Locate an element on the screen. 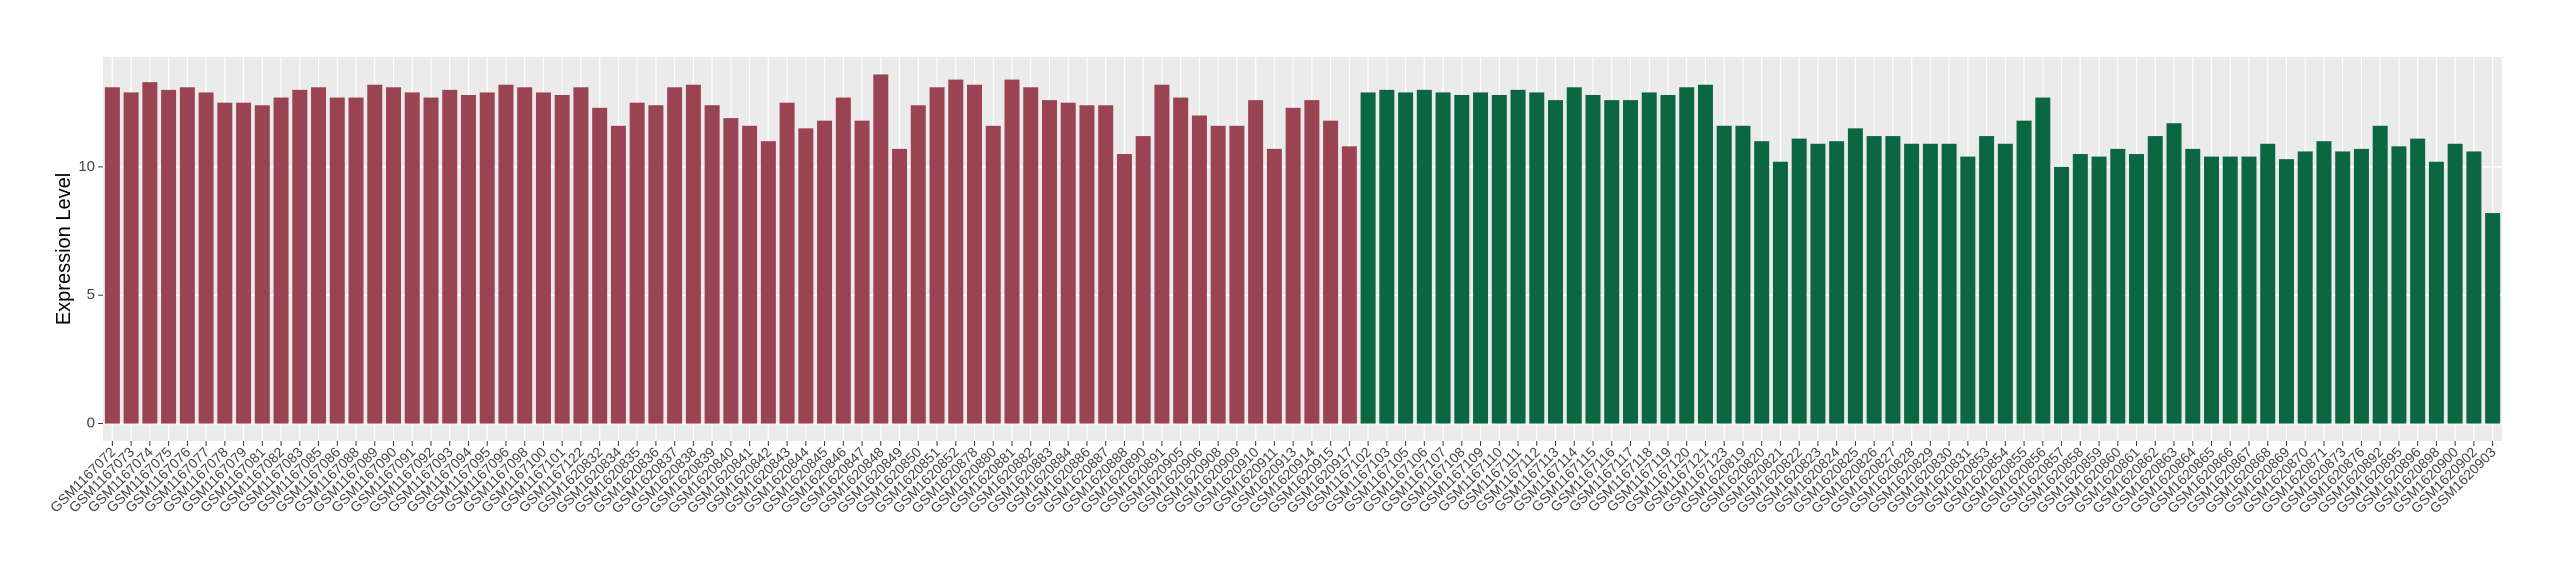 This screenshot has width=2560, height=580. y-axis-label: Expression Level is located at coordinates (64, 249).